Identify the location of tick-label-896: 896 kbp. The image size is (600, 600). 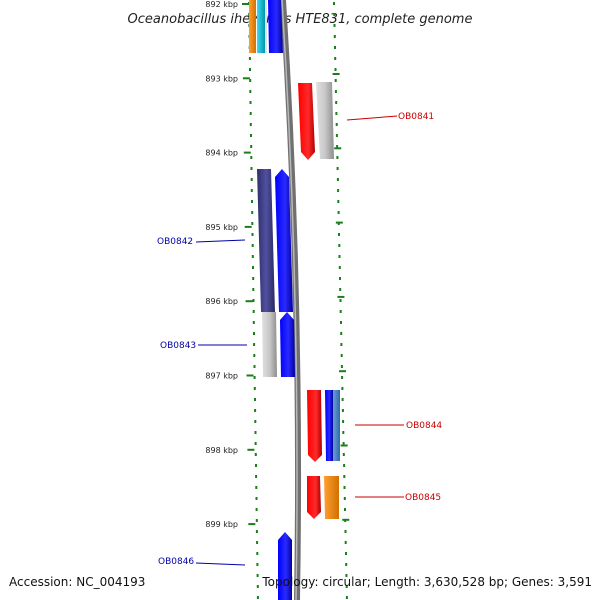
(221, 301).